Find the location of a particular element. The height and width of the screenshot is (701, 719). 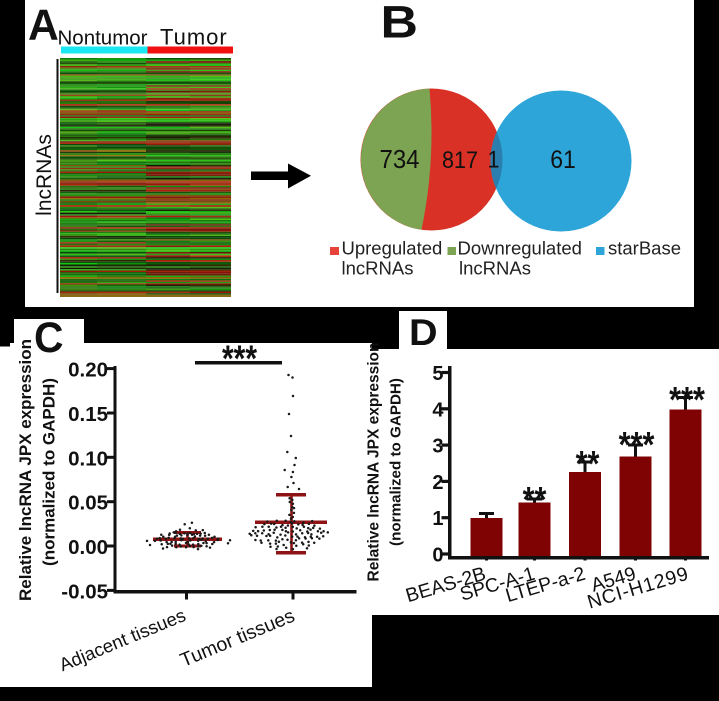

svg-text: 2 is located at coordinates (437, 483).